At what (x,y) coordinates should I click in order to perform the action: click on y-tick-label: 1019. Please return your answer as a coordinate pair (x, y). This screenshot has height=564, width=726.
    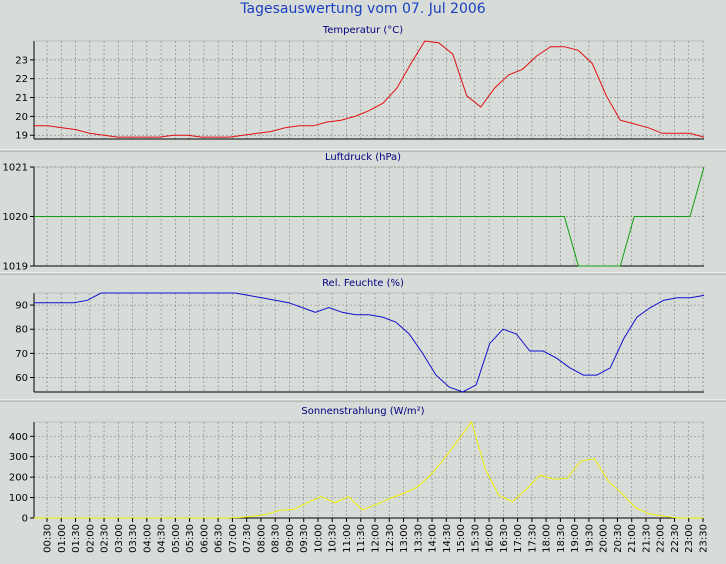
    Looking at the image, I should click on (15, 267).